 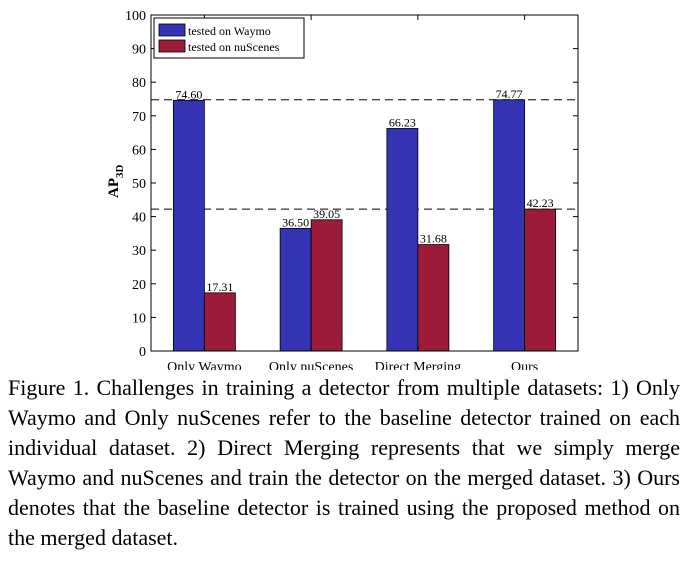 What do you see at coordinates (139, 251) in the screenshot?
I see `y-tick-label: 30` at bounding box center [139, 251].